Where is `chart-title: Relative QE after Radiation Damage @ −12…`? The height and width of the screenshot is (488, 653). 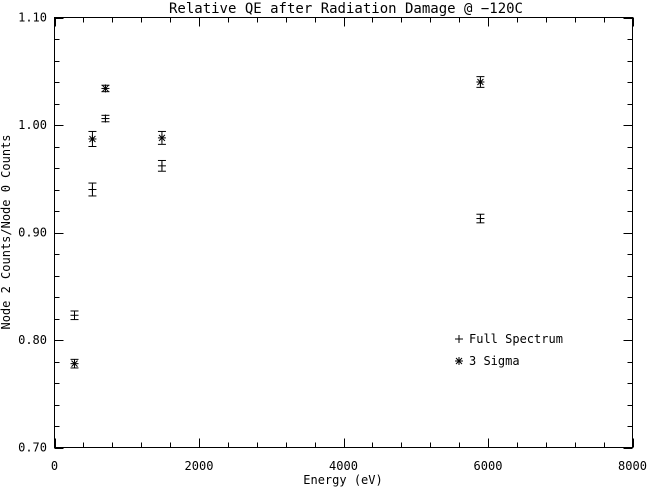
chart-title: Relative QE after Radiation Damage @ −12… is located at coordinates (346, 9).